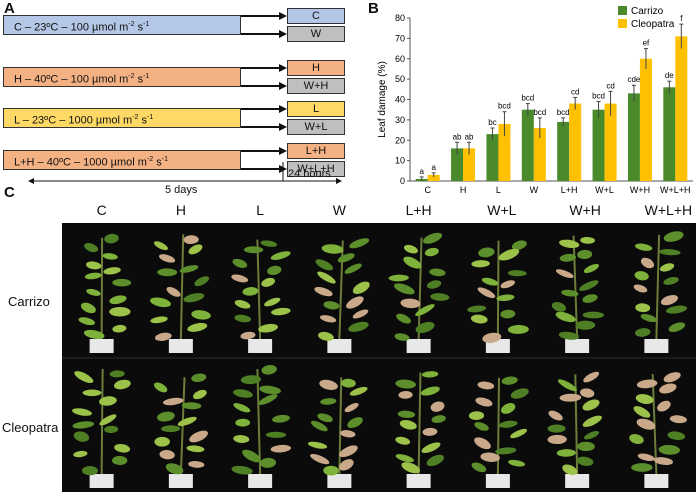 This screenshot has height=495, width=700. Describe the element at coordinates (563, 151) in the screenshot. I see `bar-carrizo` at that location.